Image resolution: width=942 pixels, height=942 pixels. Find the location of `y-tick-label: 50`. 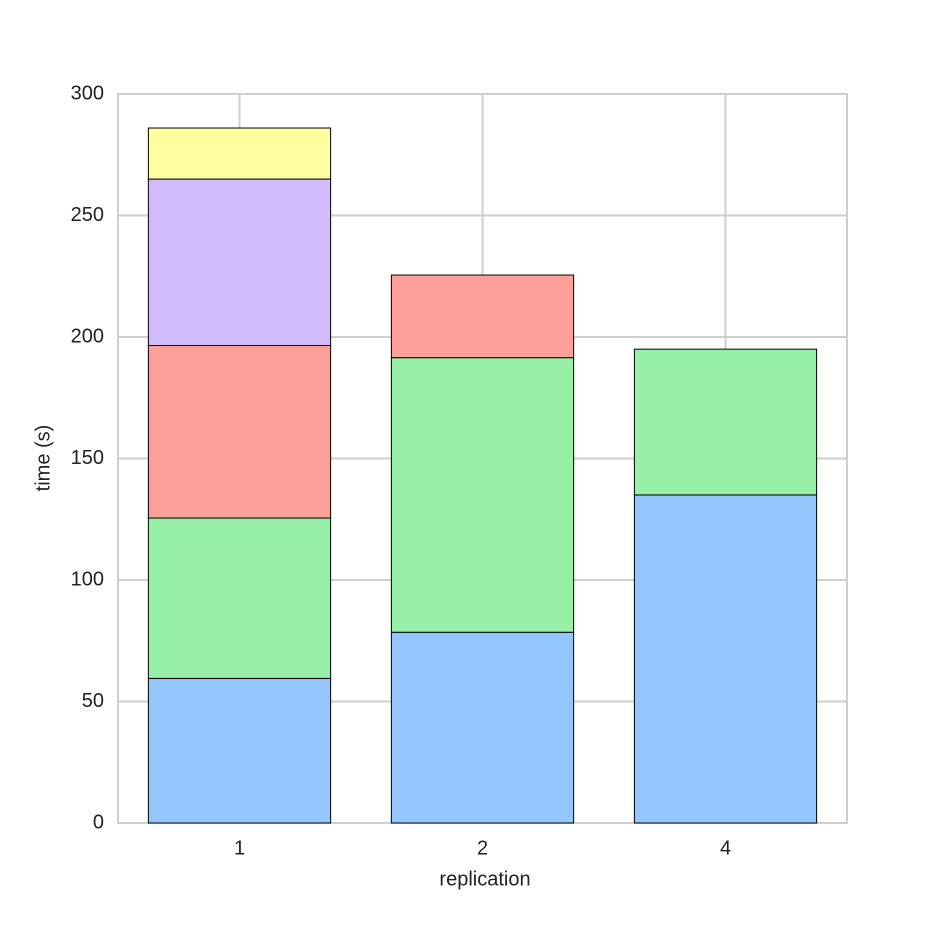

y-tick-label: 50 is located at coordinates (93, 701).